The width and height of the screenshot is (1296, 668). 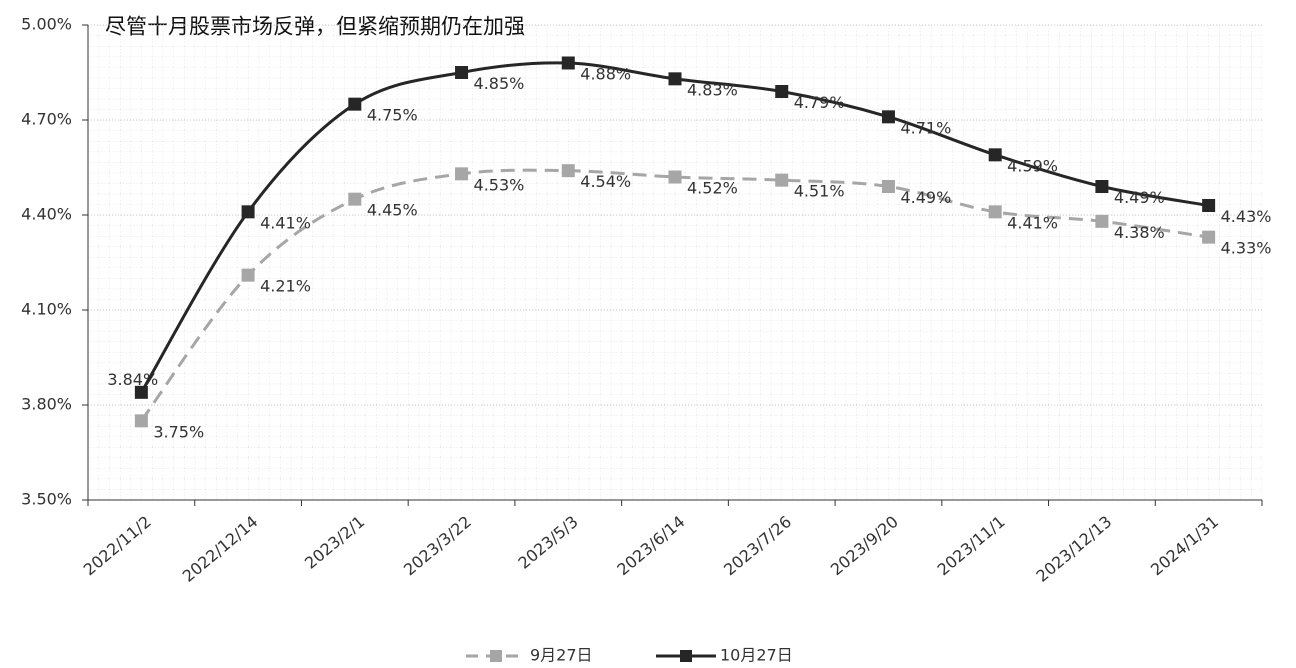 I want to click on data-label: 4.79%, so click(x=819, y=102).